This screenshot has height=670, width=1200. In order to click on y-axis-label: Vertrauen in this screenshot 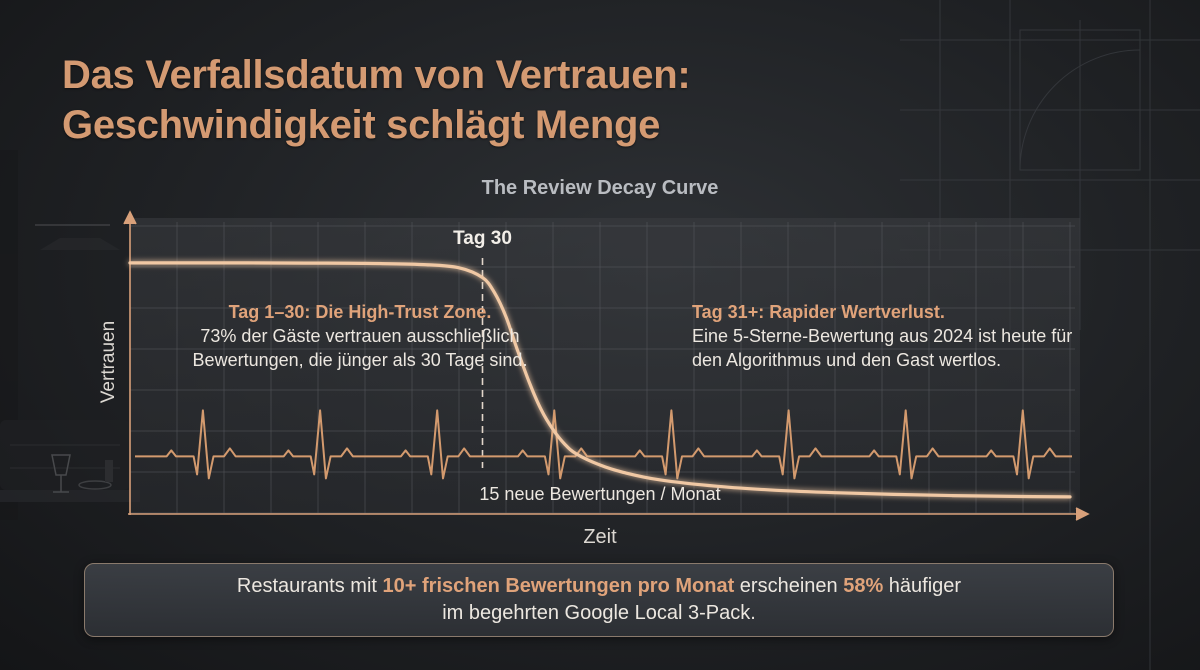, I will do `click(108, 362)`.